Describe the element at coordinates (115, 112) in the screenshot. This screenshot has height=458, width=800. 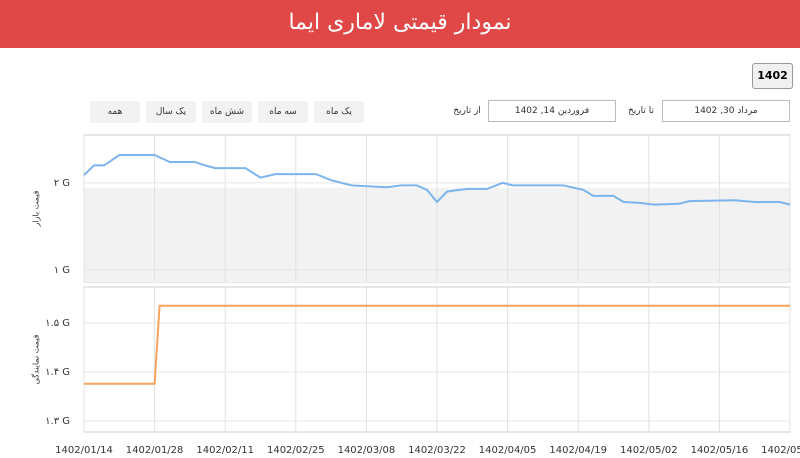
I see `range-button: همه` at that location.